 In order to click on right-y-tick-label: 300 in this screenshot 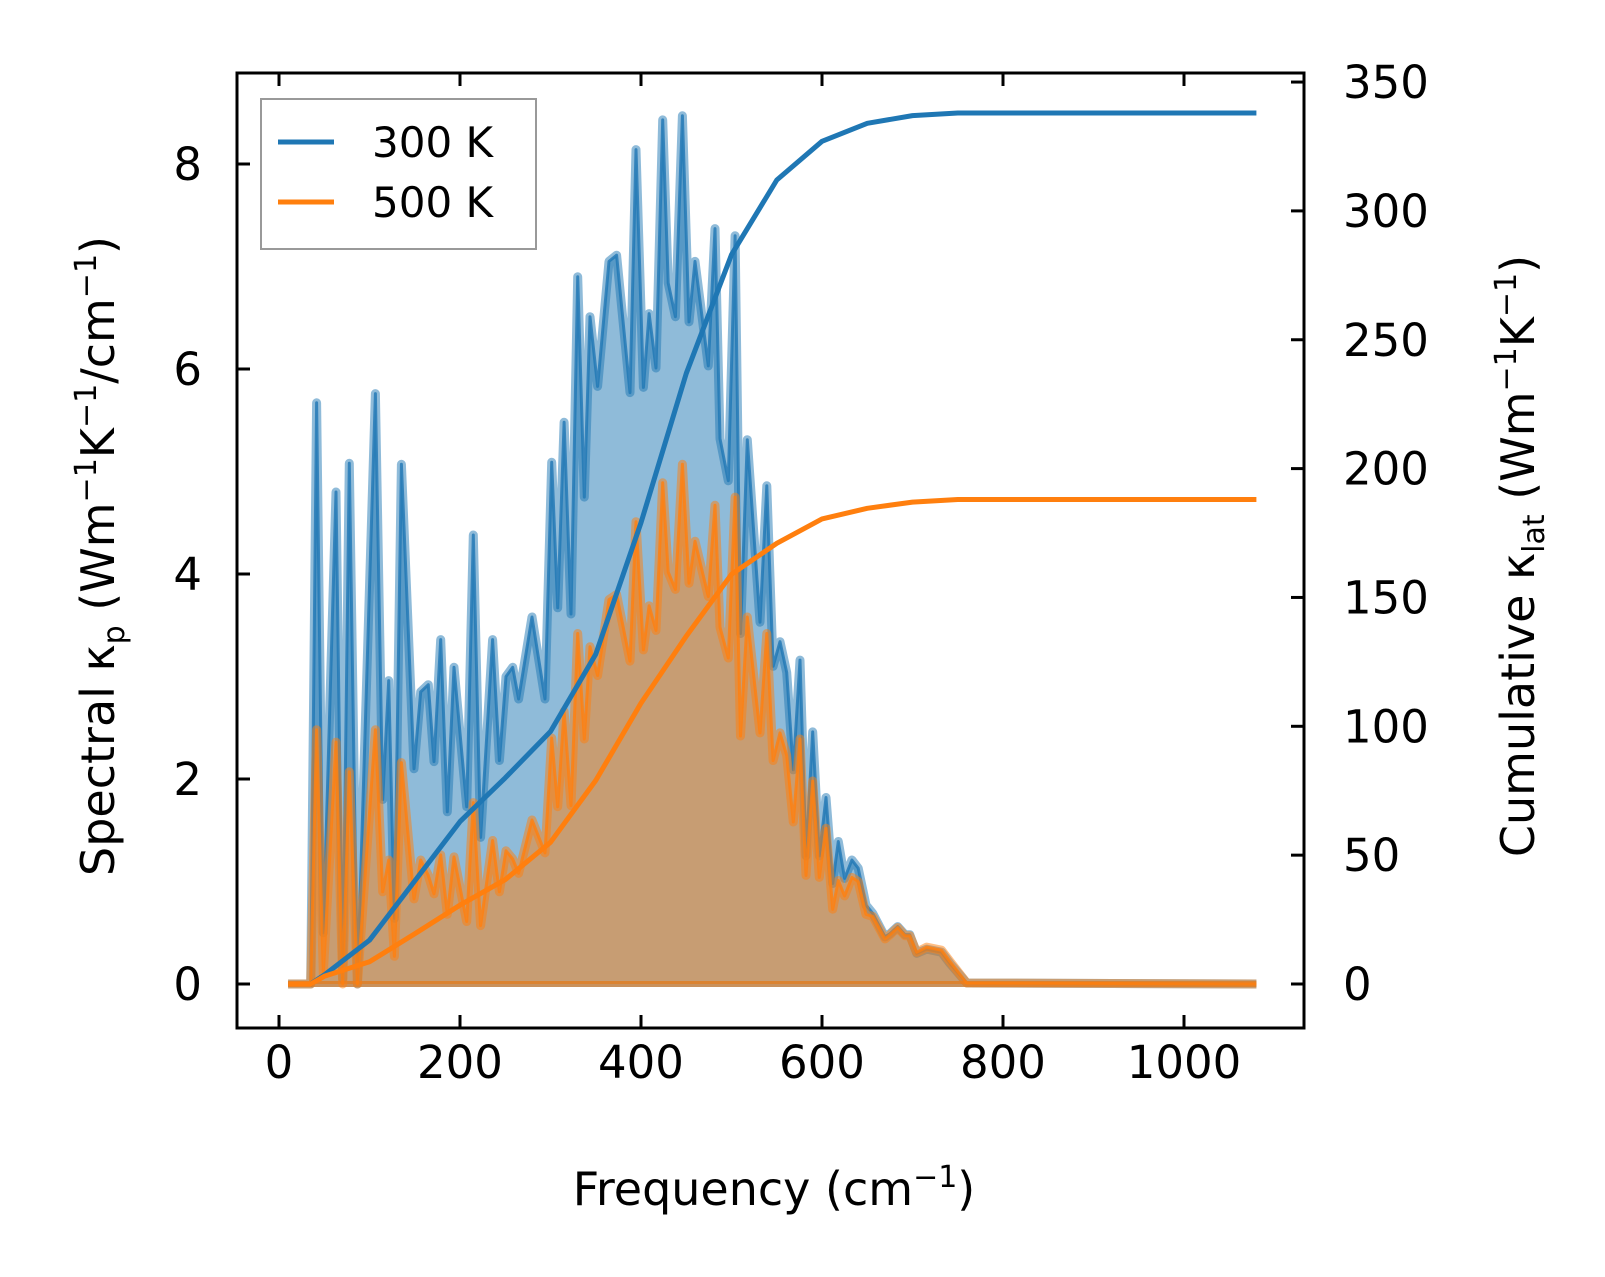, I will do `click(1386, 211)`.